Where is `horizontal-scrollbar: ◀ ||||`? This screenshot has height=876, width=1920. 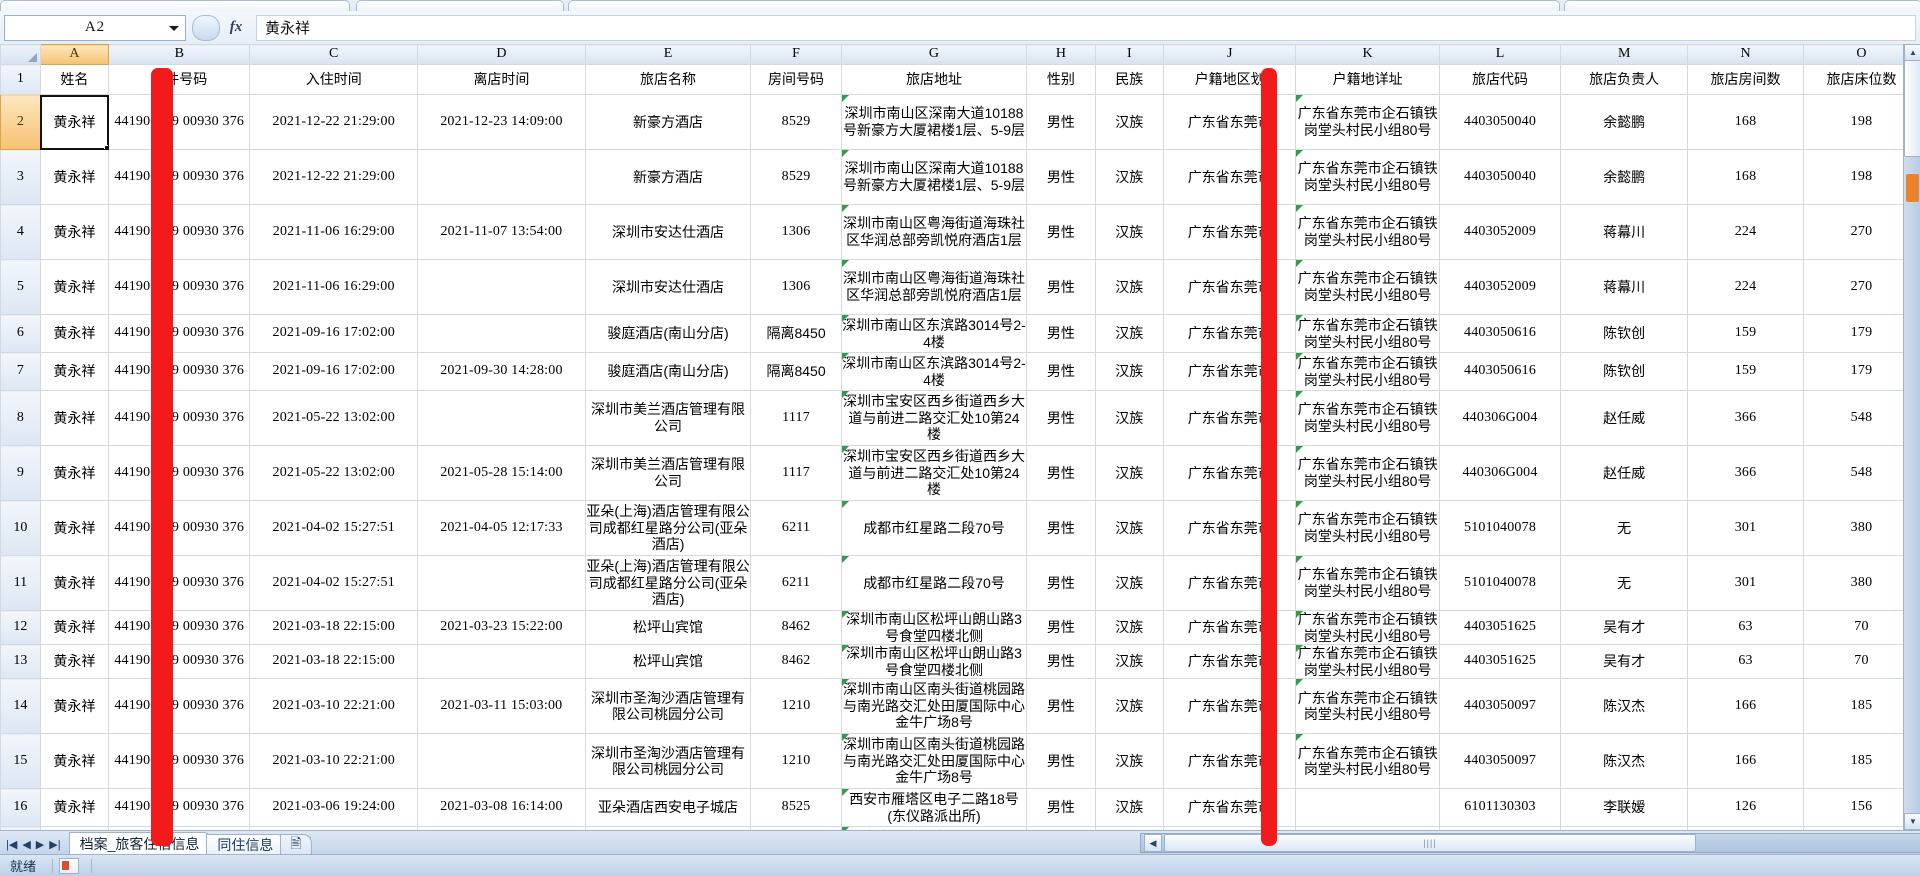 horizontal-scrollbar: ◀ |||| is located at coordinates (1530, 843).